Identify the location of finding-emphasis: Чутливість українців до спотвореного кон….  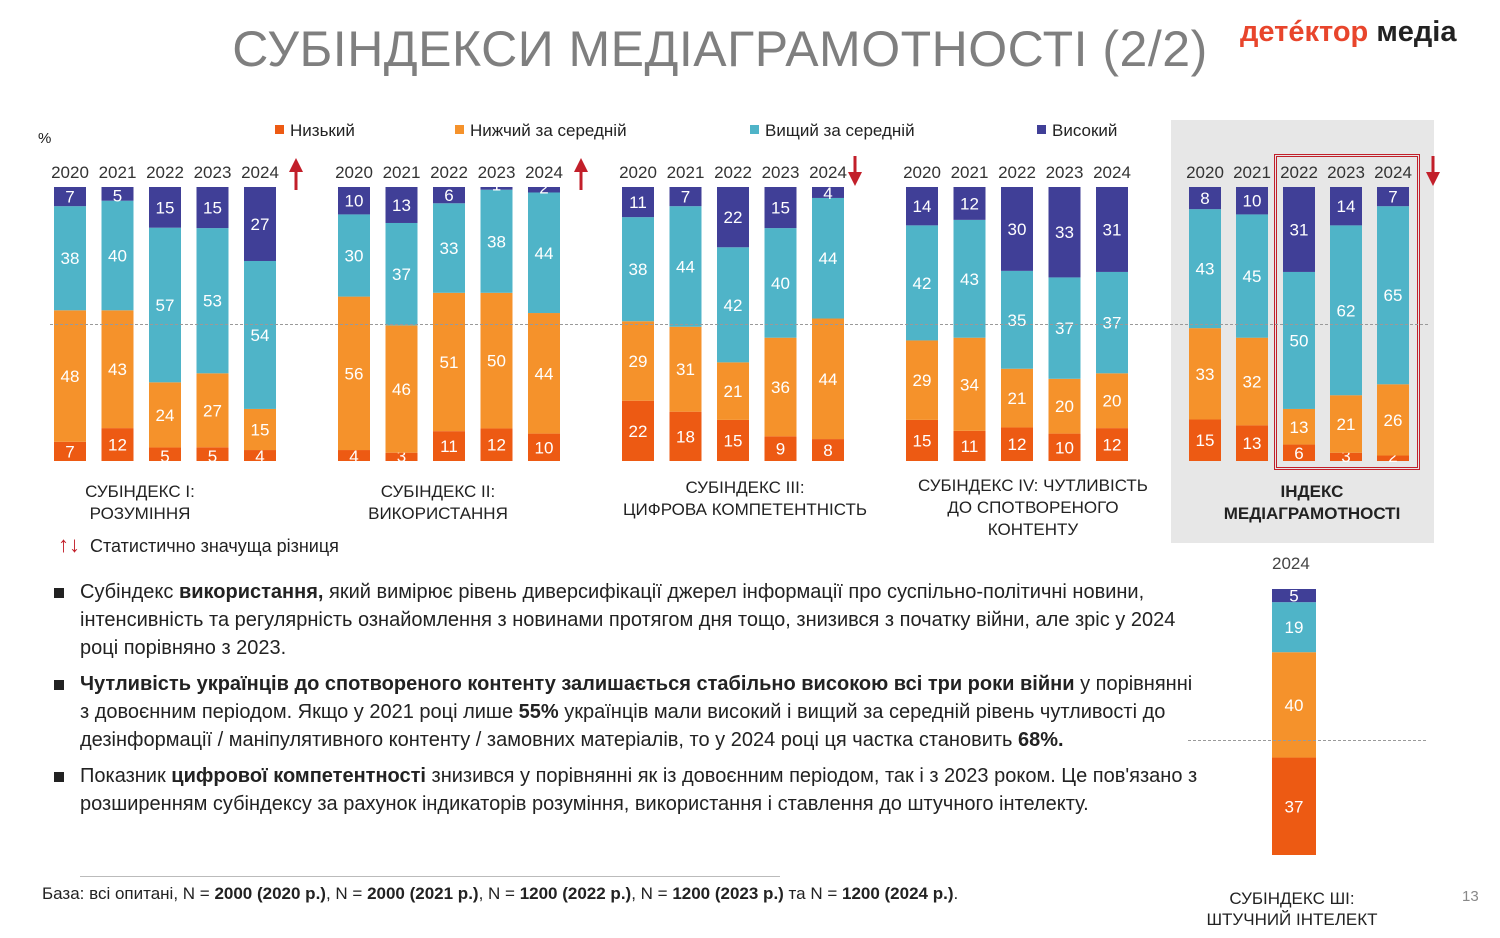
(577, 684).